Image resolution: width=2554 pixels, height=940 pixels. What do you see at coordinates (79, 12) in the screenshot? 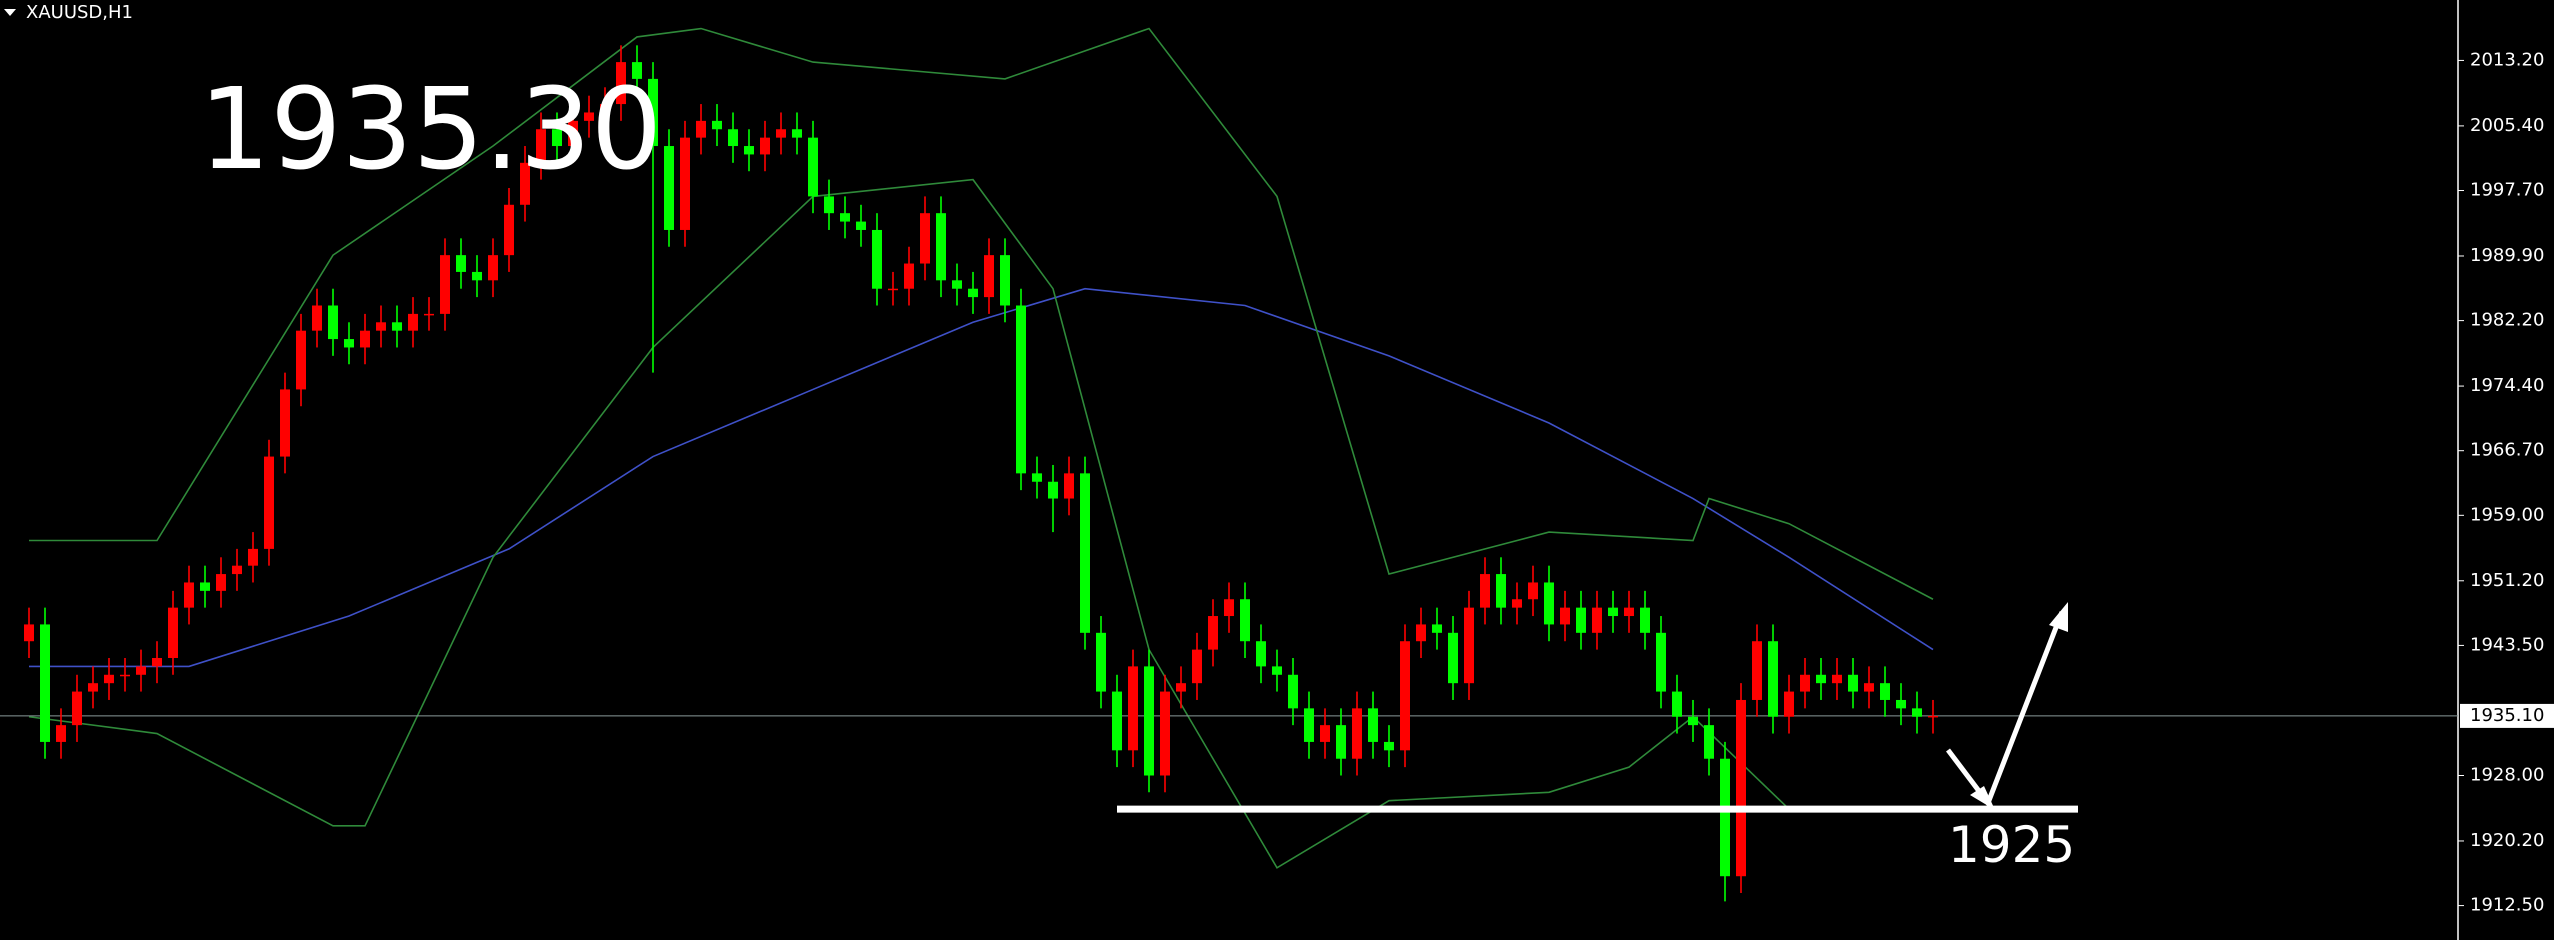
I see `chart-title: XAUUSD,H1` at bounding box center [79, 12].